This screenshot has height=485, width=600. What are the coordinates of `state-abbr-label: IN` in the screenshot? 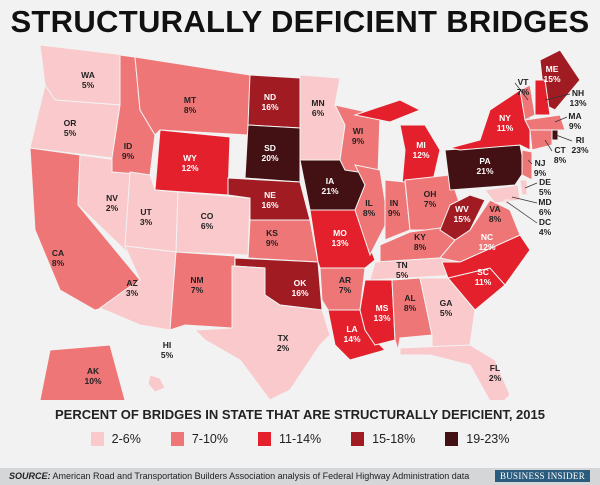 It's located at (394, 203).